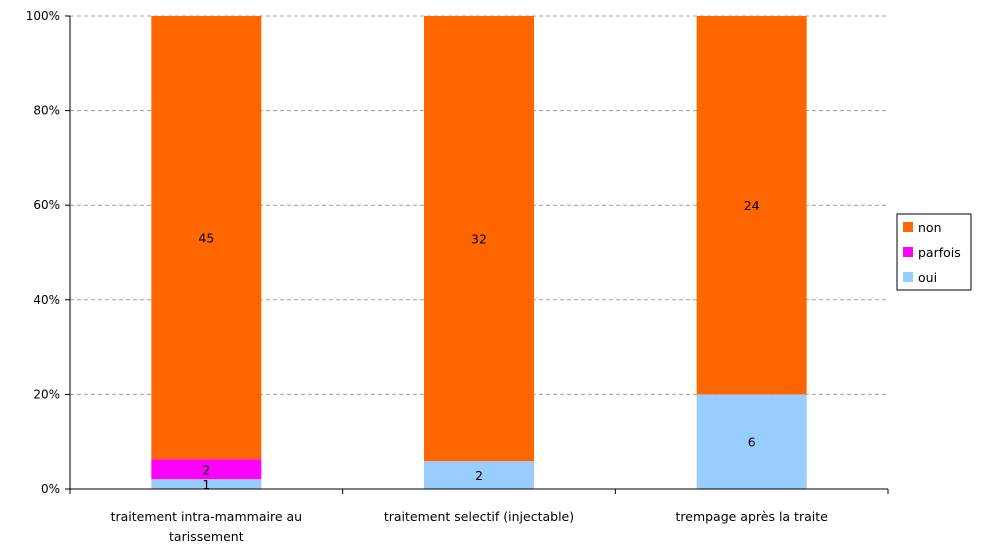 This screenshot has height=545, width=989. Describe the element at coordinates (46, 300) in the screenshot. I see `y-tick-label: 40%` at that location.